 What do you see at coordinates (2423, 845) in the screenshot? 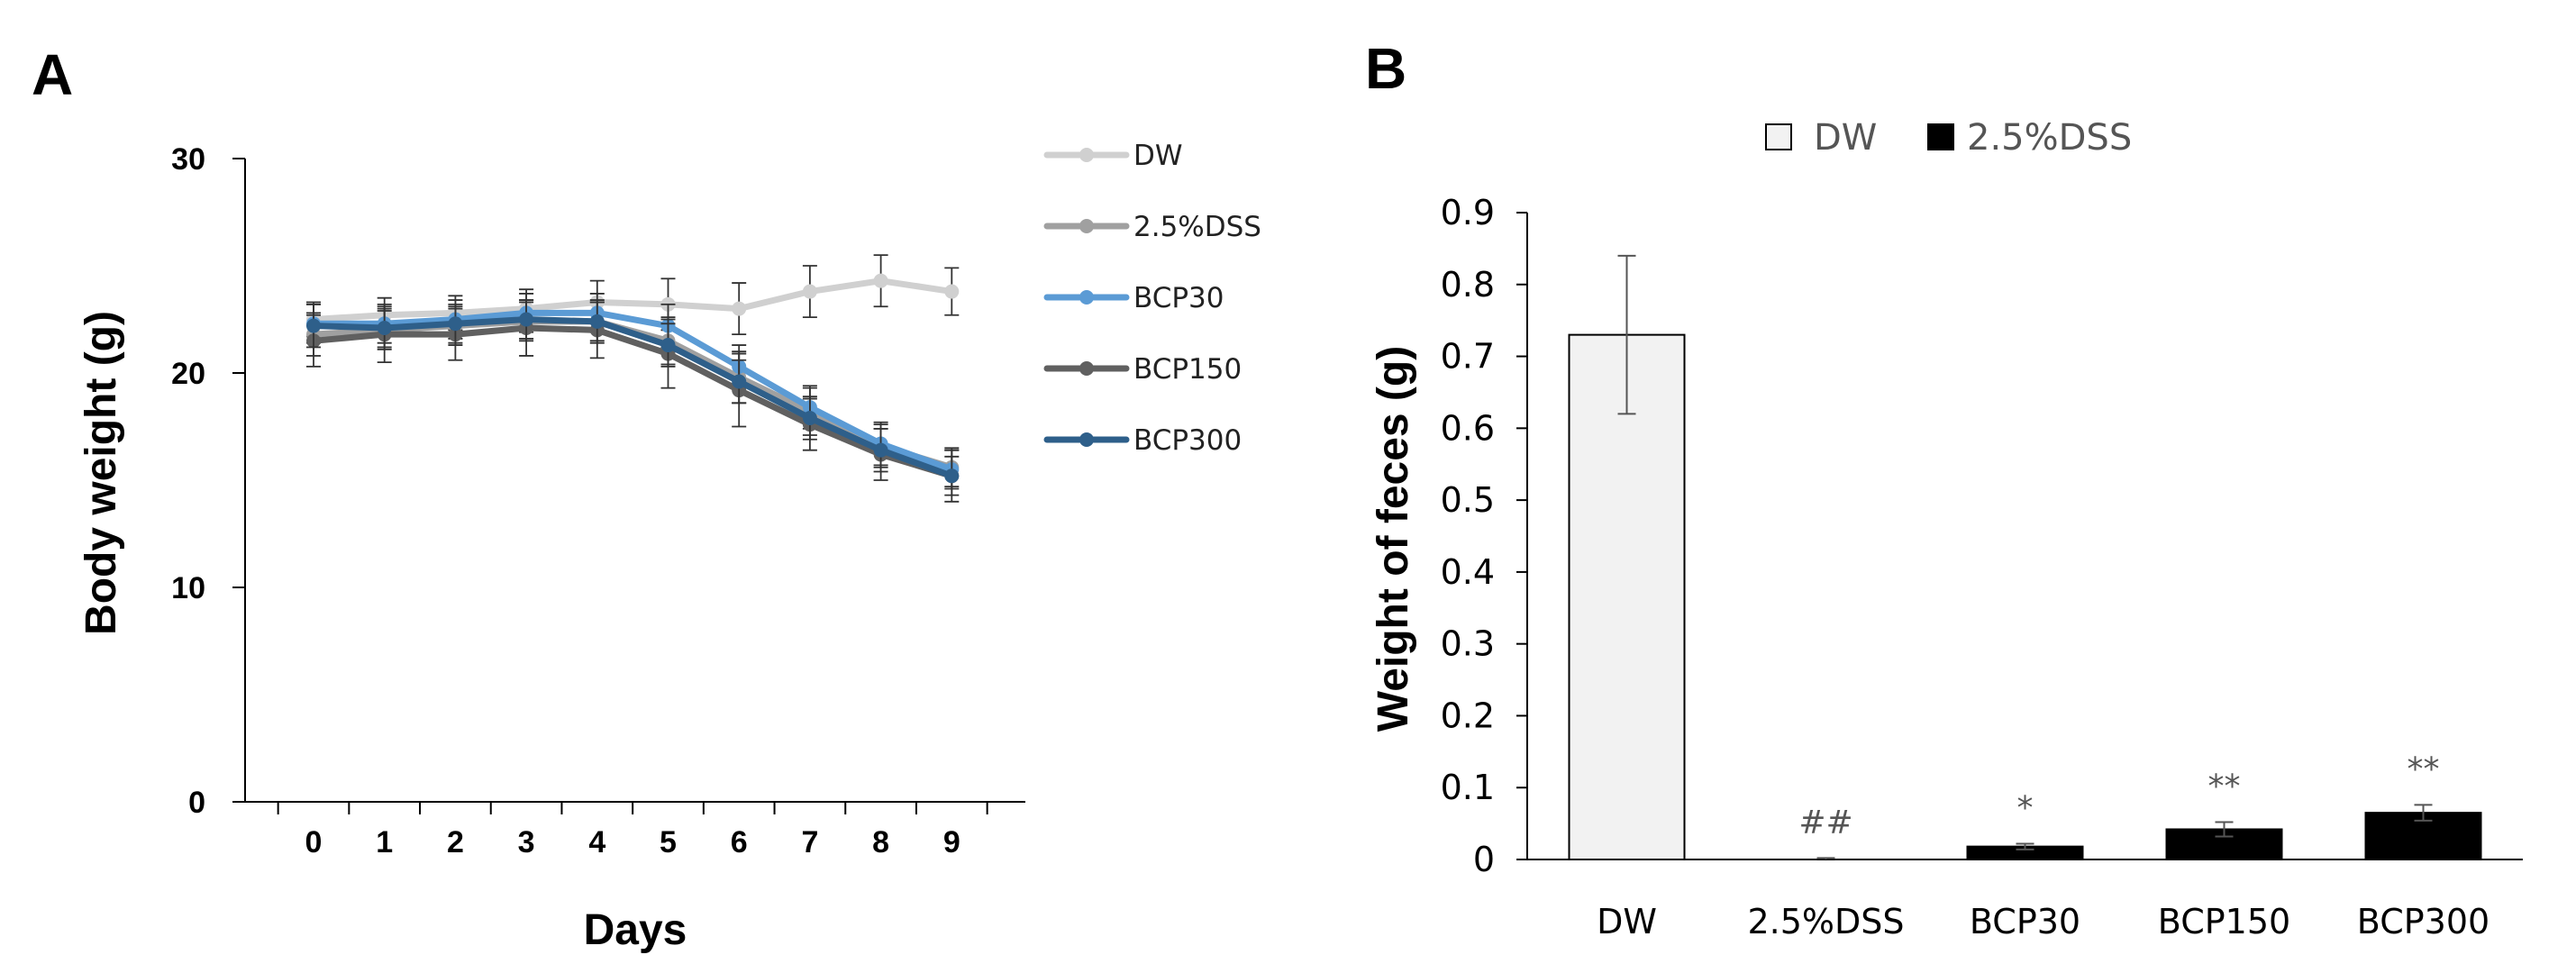
I see `panel-b-bar-group: ** BCP300` at bounding box center [2423, 845].